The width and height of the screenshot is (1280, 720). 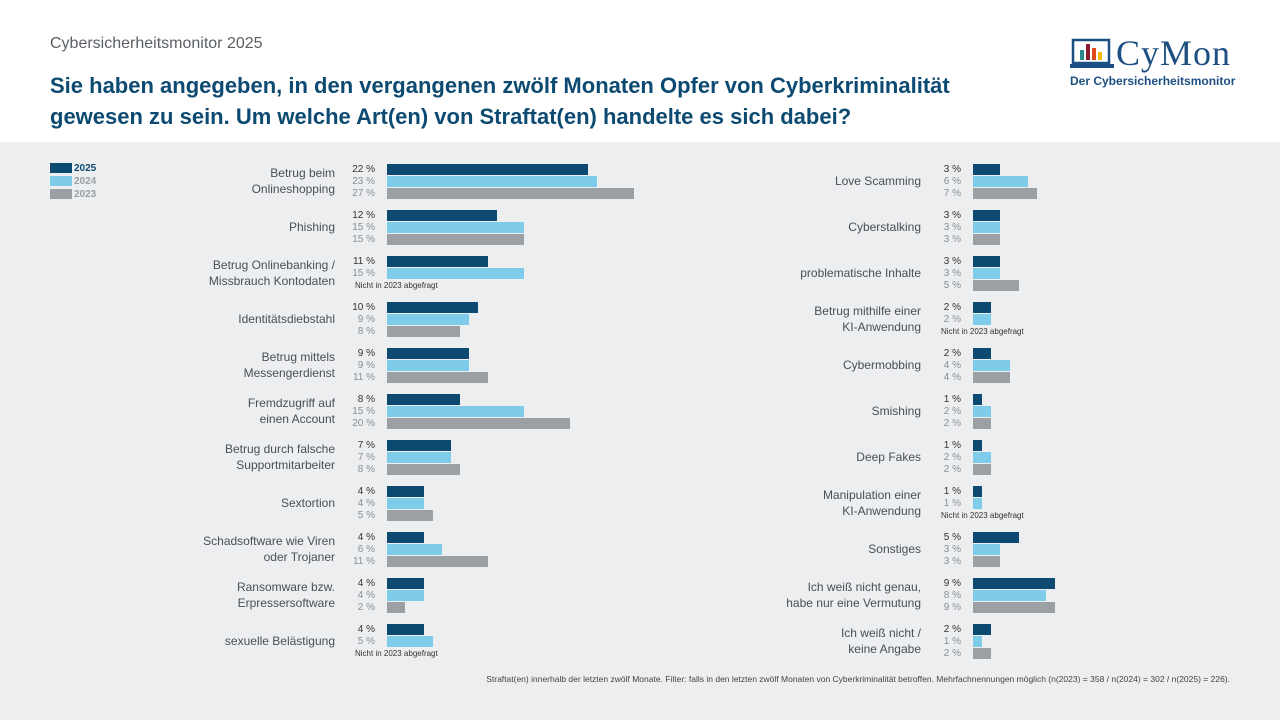 I want to click on supertitle: Cybersicherheitsmonitor 2025, so click(x=156, y=43).